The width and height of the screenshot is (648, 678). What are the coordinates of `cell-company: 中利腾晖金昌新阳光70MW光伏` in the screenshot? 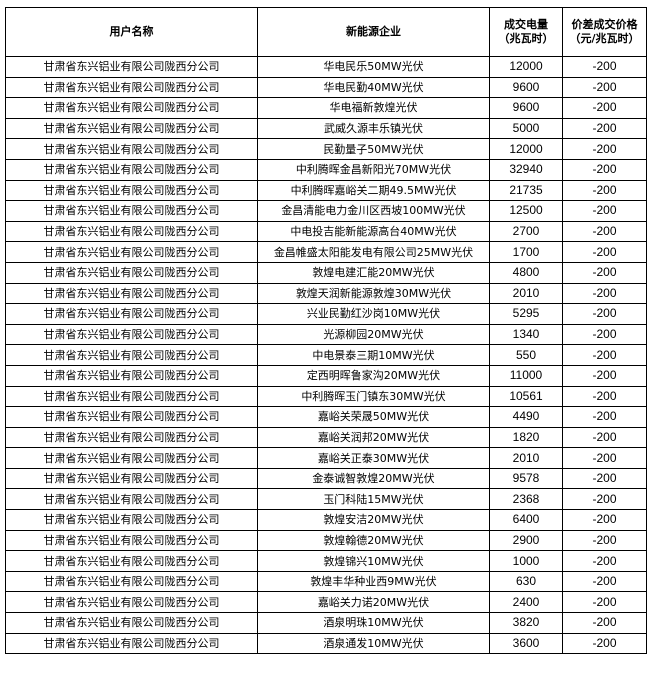 It's located at (373, 169).